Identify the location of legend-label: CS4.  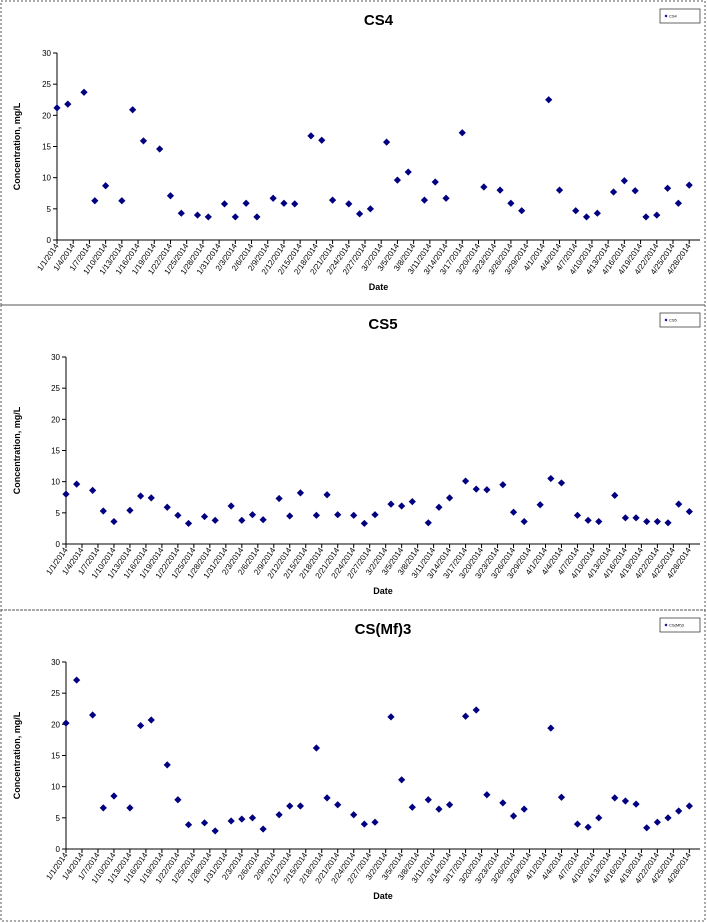
(673, 15).